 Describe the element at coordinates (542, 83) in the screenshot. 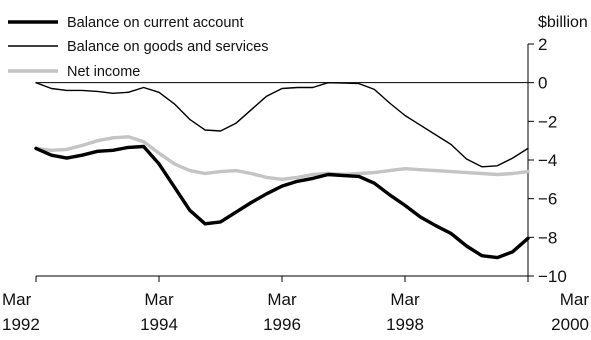

I see `y-tick-label: 0` at that location.